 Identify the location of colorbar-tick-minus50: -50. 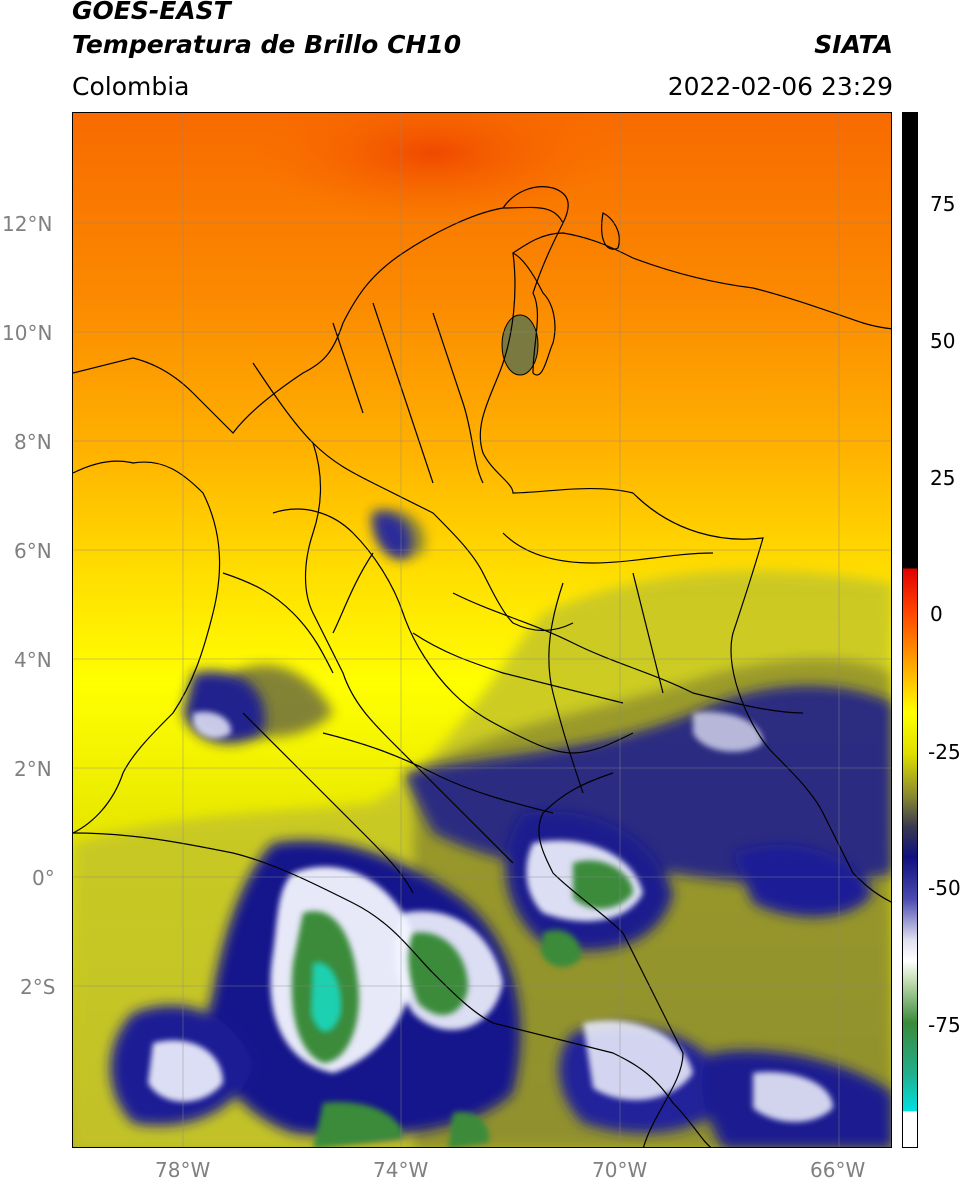
(944, 888).